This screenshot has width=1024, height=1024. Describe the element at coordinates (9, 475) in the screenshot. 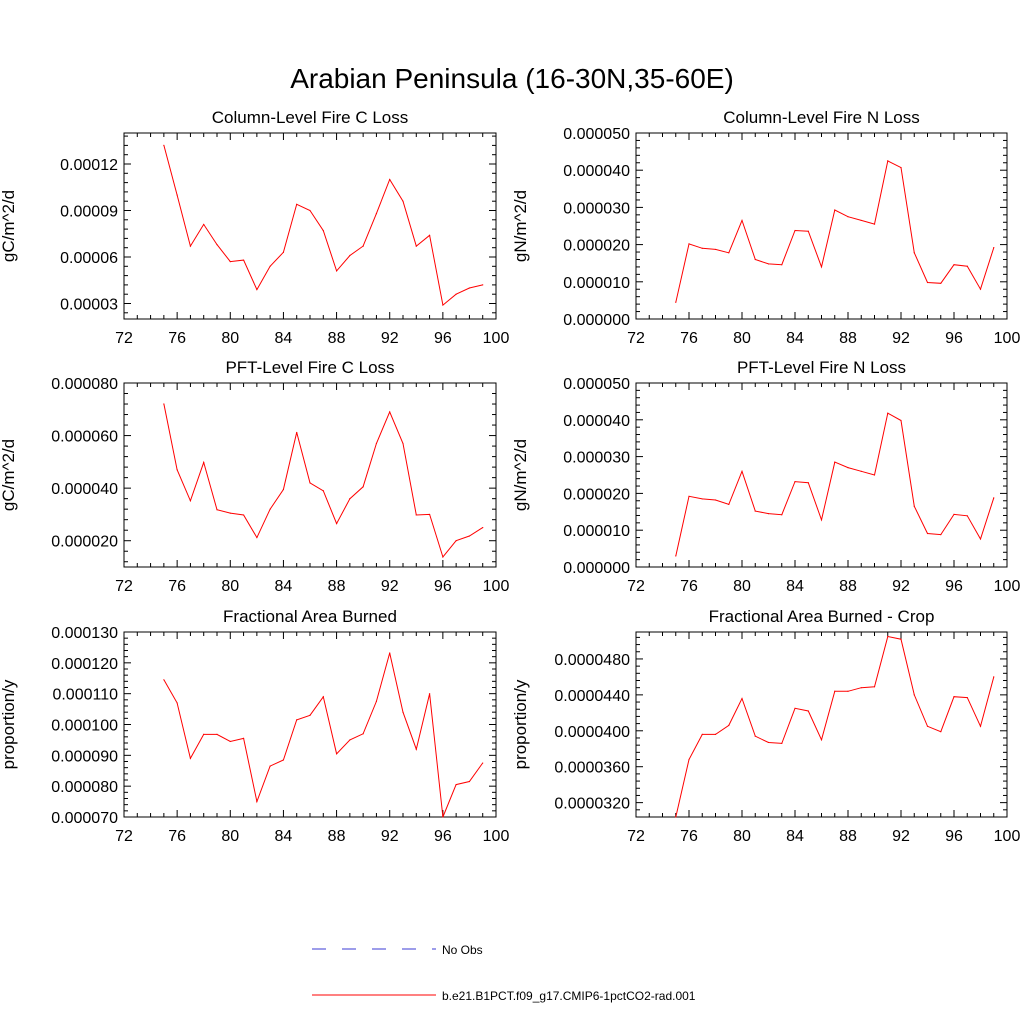

I see `y-axis-label: gC/m^2/d` at that location.